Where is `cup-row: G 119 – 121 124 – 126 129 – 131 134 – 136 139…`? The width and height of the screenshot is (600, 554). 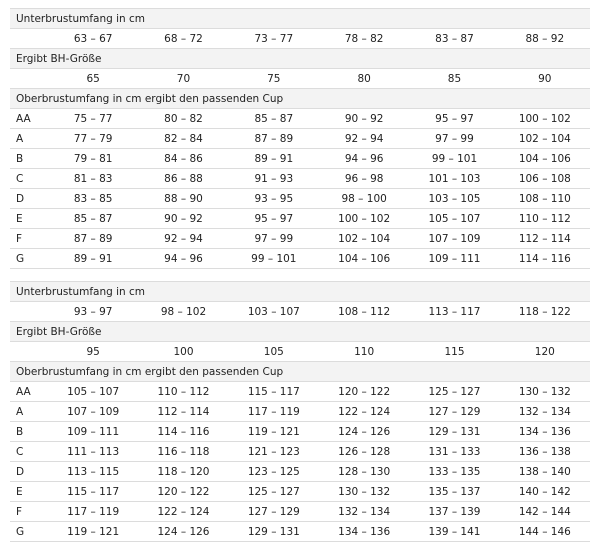
cup-row: G 119 – 121 124 – 126 129 – 131 134 – 136 139… is located at coordinates (300, 531).